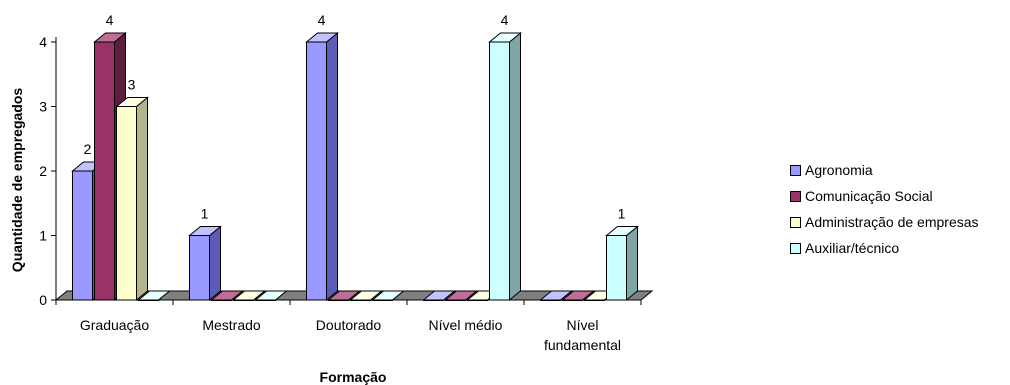  I want to click on legend-label: Administração de empresas, so click(892, 222).